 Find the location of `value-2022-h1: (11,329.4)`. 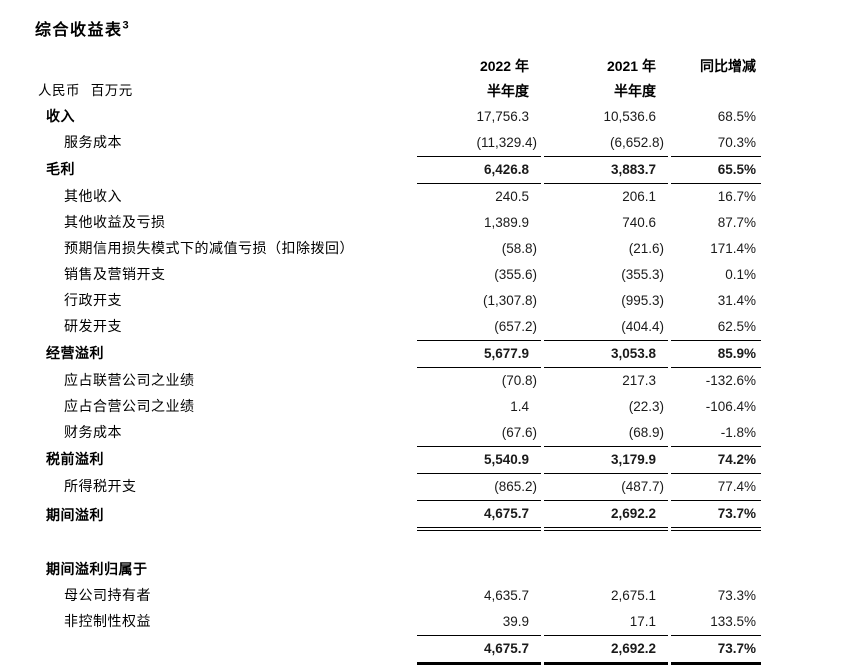

value-2022-h1: (11,329.4) is located at coordinates (506, 142).